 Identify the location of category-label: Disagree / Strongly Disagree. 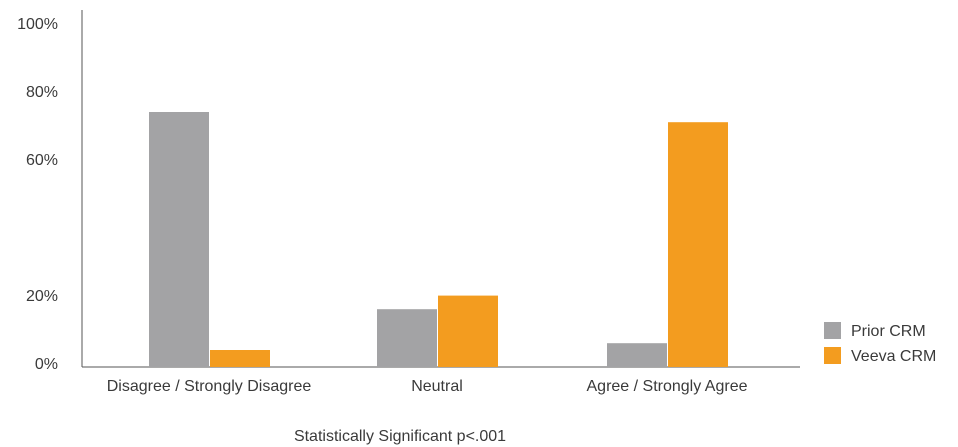
(209, 386).